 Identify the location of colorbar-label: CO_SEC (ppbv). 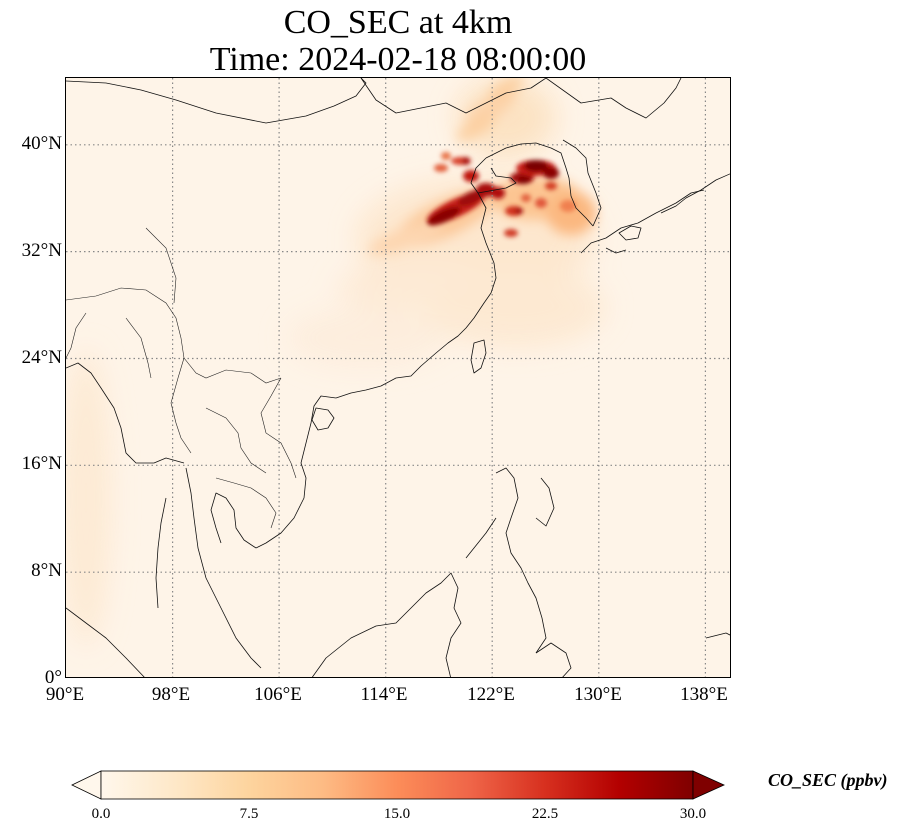
(828, 780).